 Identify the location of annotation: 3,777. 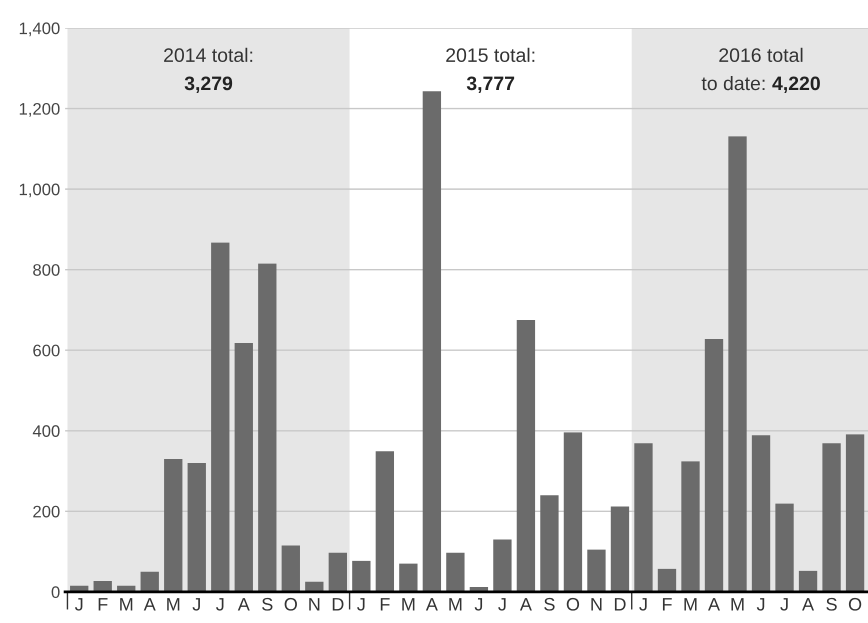
(490, 85).